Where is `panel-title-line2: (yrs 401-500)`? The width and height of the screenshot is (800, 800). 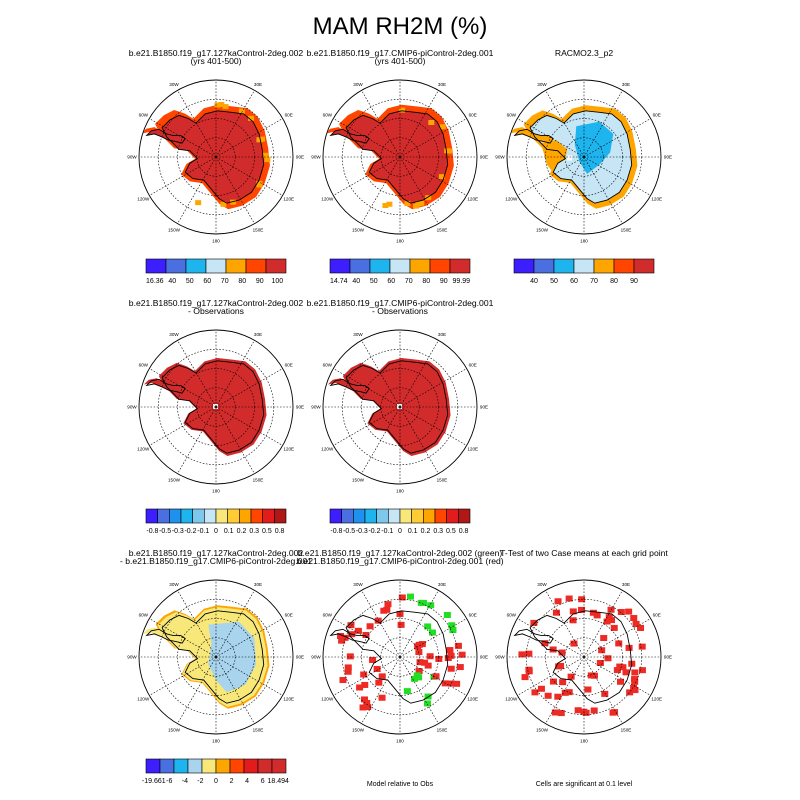 panel-title-line2: (yrs 401-500) is located at coordinates (399, 61).